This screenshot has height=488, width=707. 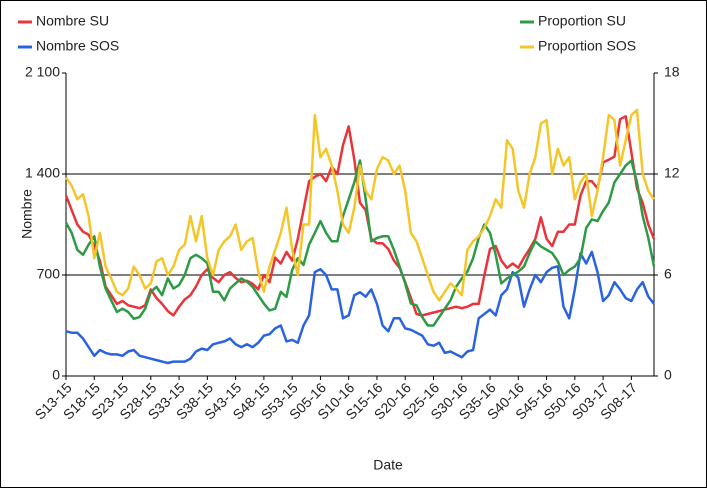 I want to click on legend-label: Proportion SOS, so click(x=587, y=46).